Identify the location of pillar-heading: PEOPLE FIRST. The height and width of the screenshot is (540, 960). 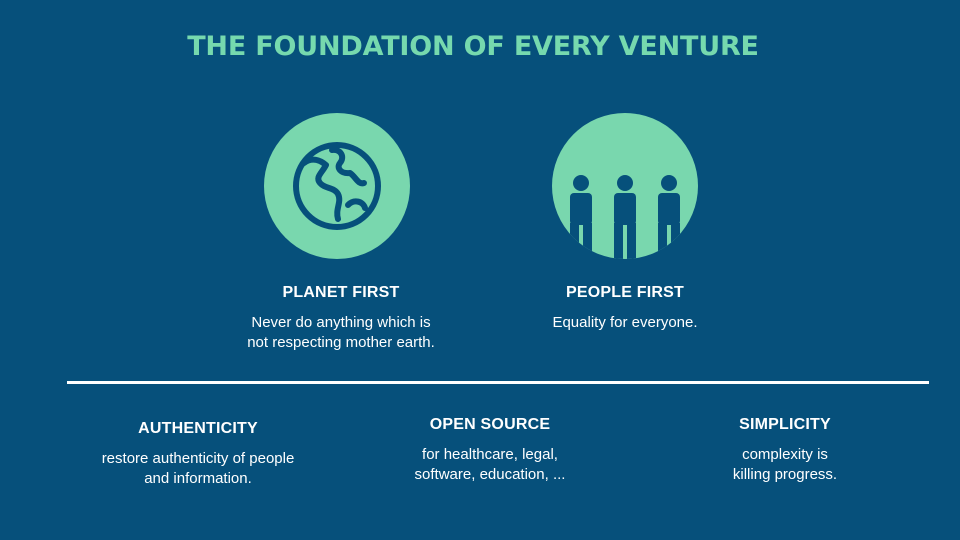
(625, 292).